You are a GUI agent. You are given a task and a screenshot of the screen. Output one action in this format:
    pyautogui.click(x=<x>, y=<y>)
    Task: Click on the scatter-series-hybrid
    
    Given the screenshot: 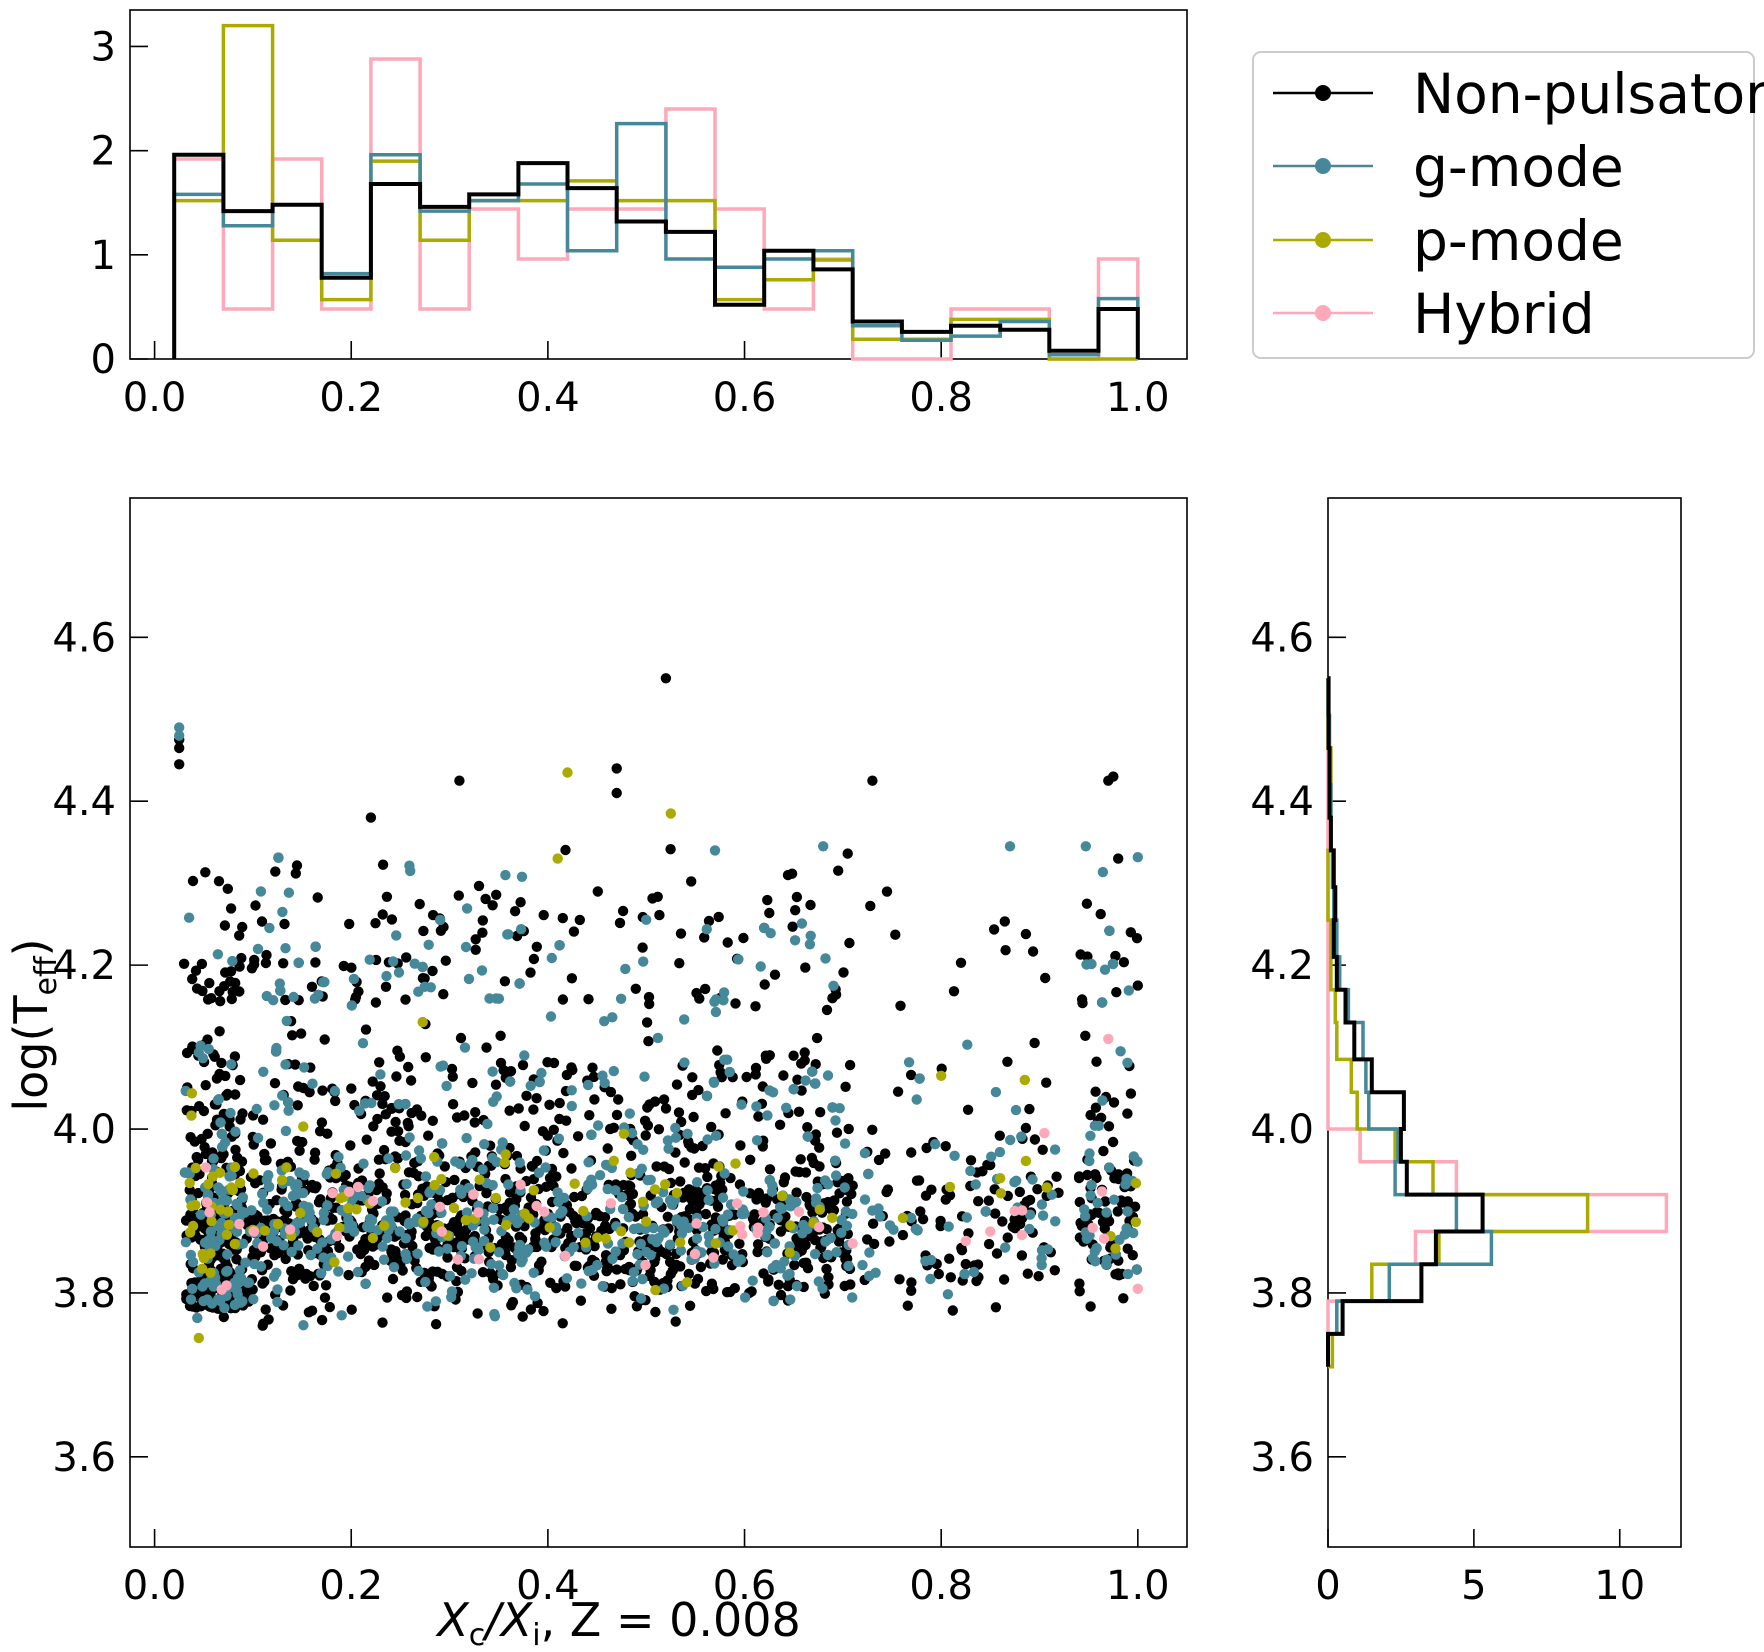 What is the action you would take?
    pyautogui.click(x=672, y=1164)
    